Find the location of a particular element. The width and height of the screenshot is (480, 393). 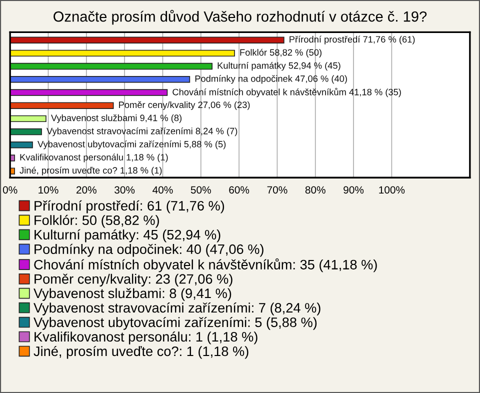

data-label: Chování místních obyvatel k návštěvníkům 41,18 % (35) is located at coordinates (286, 93).